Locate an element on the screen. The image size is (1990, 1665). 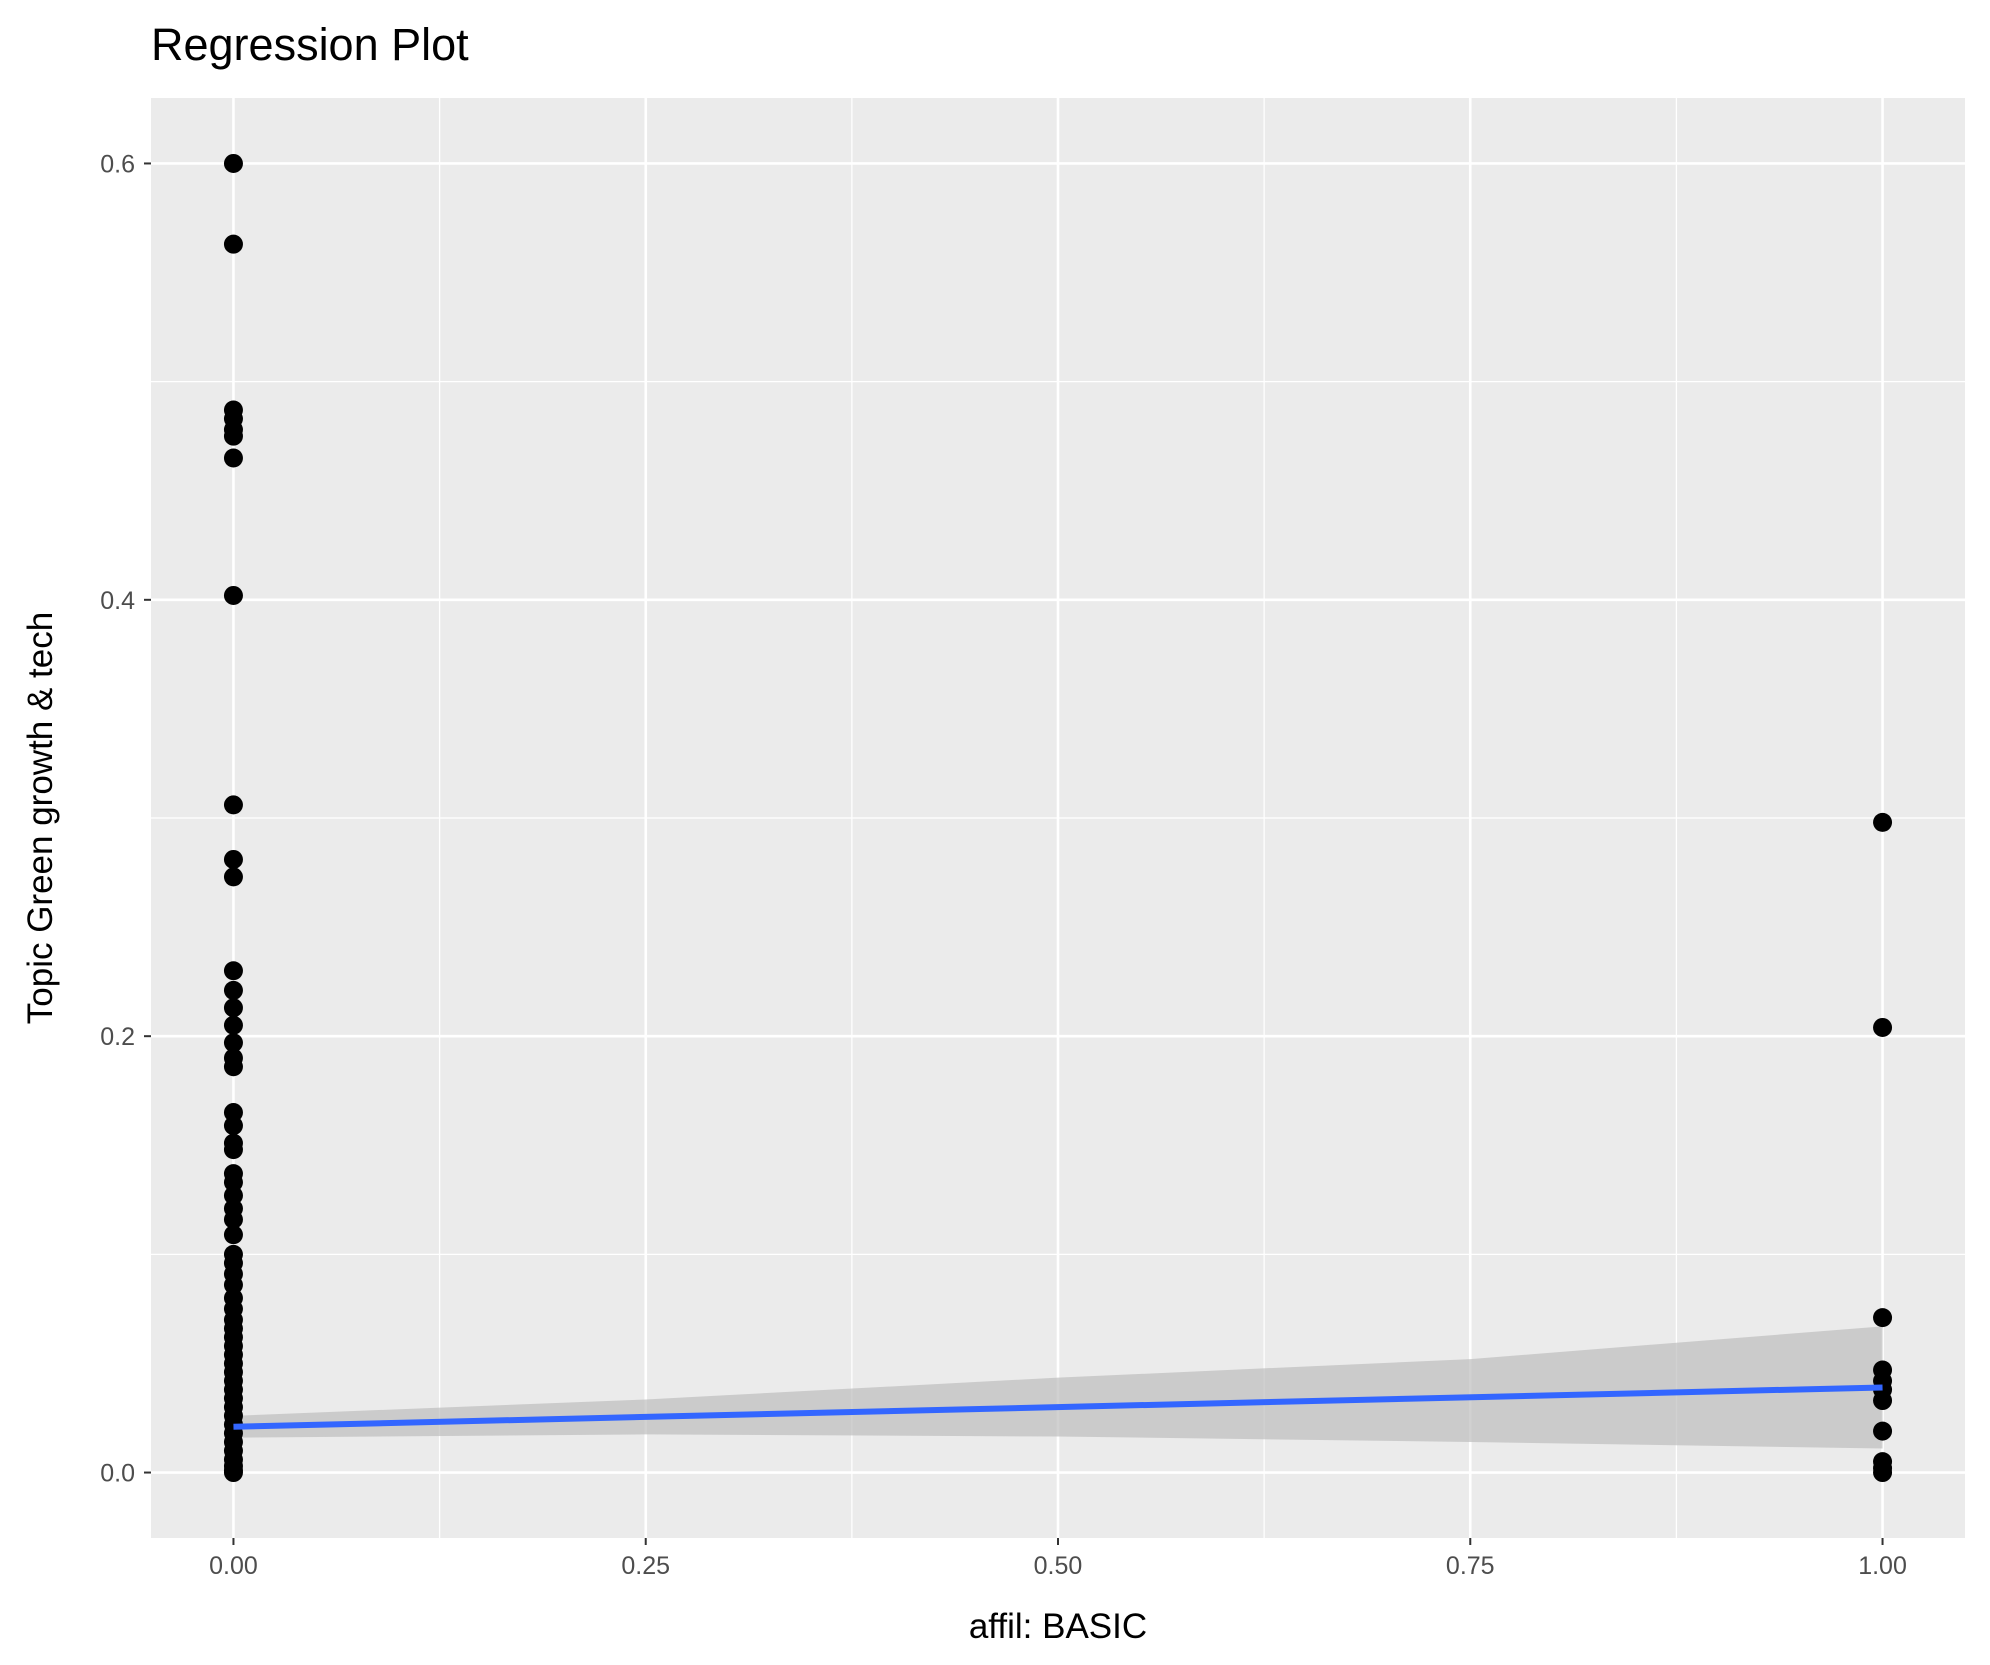
y-tick-label: 0.6 is located at coordinates (117, 164).